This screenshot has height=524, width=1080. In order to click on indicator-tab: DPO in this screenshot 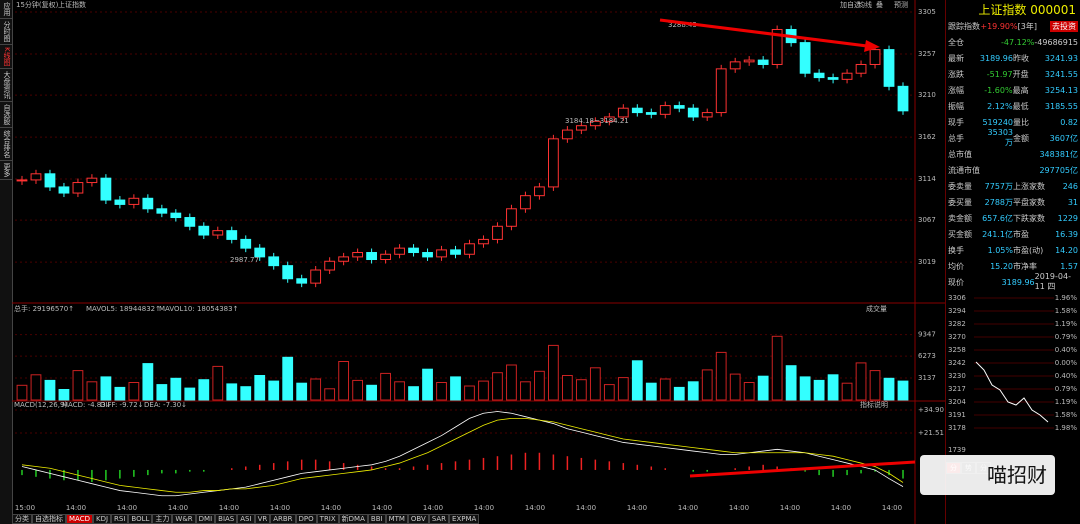, I will do `click(306, 519)`.